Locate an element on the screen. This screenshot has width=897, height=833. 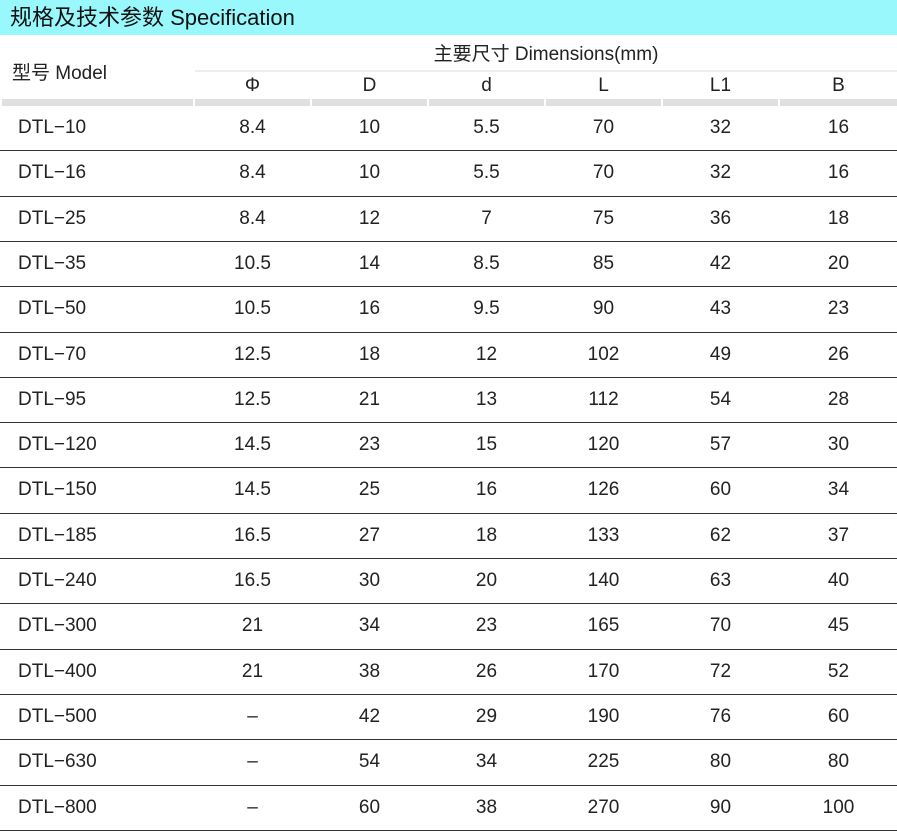
model-cell: DTL−25 is located at coordinates (52, 218).